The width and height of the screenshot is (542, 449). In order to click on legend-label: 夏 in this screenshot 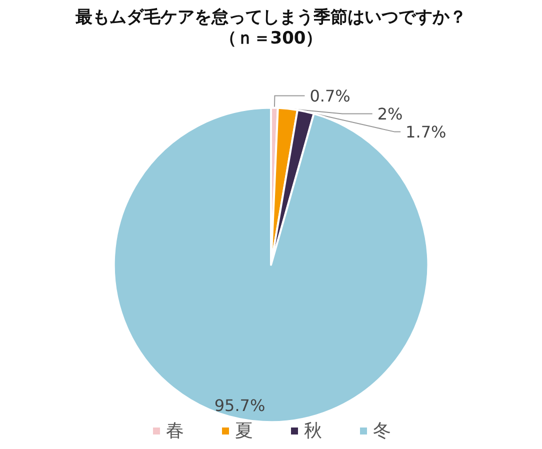, I will do `click(244, 431)`.